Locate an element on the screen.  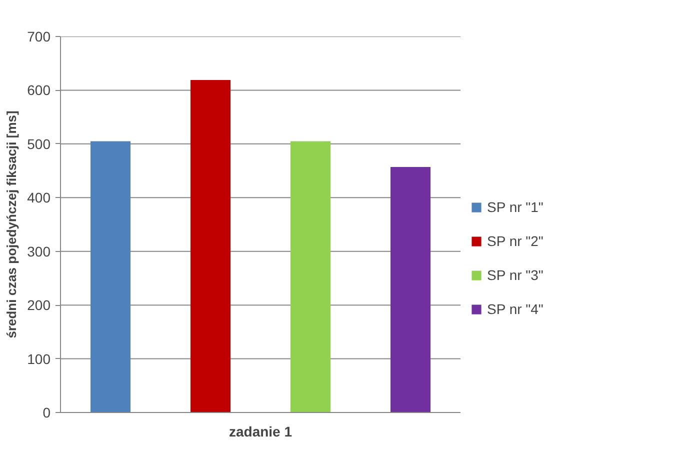
y-tick-label: 500 is located at coordinates (39, 144).